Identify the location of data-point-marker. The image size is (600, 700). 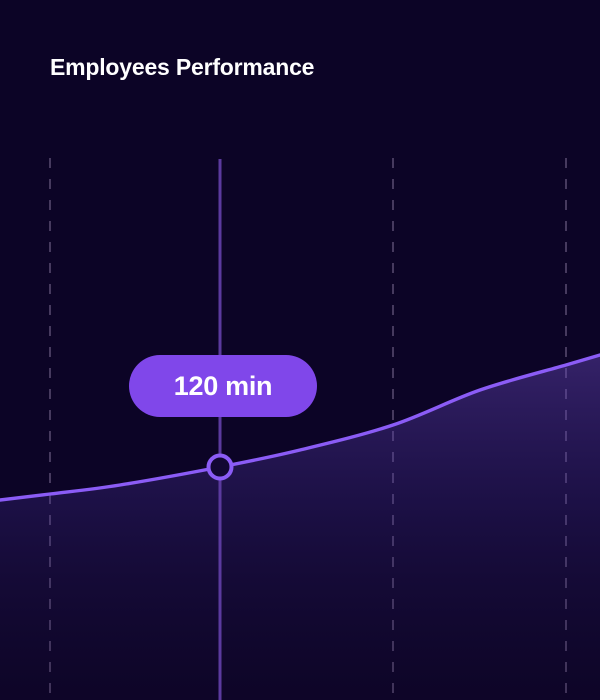
(220, 467).